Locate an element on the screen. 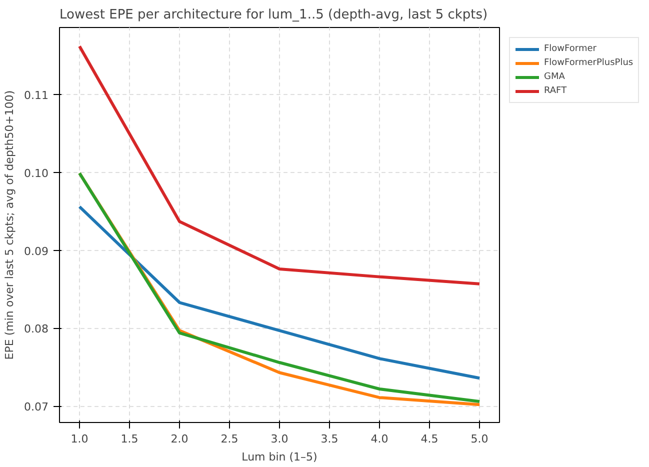  legend-label: GMA is located at coordinates (554, 77).